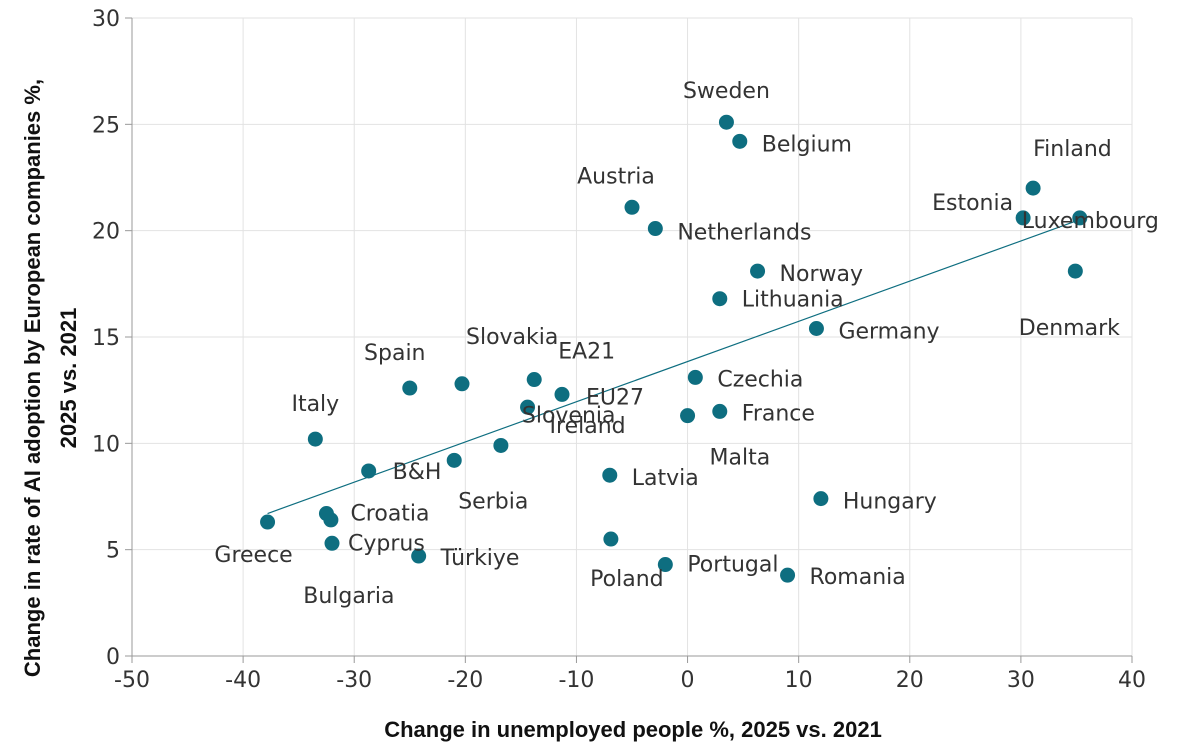 The width and height of the screenshot is (1199, 745). I want to click on point-label-luxembourg: Luxembourg, so click(1090, 221).